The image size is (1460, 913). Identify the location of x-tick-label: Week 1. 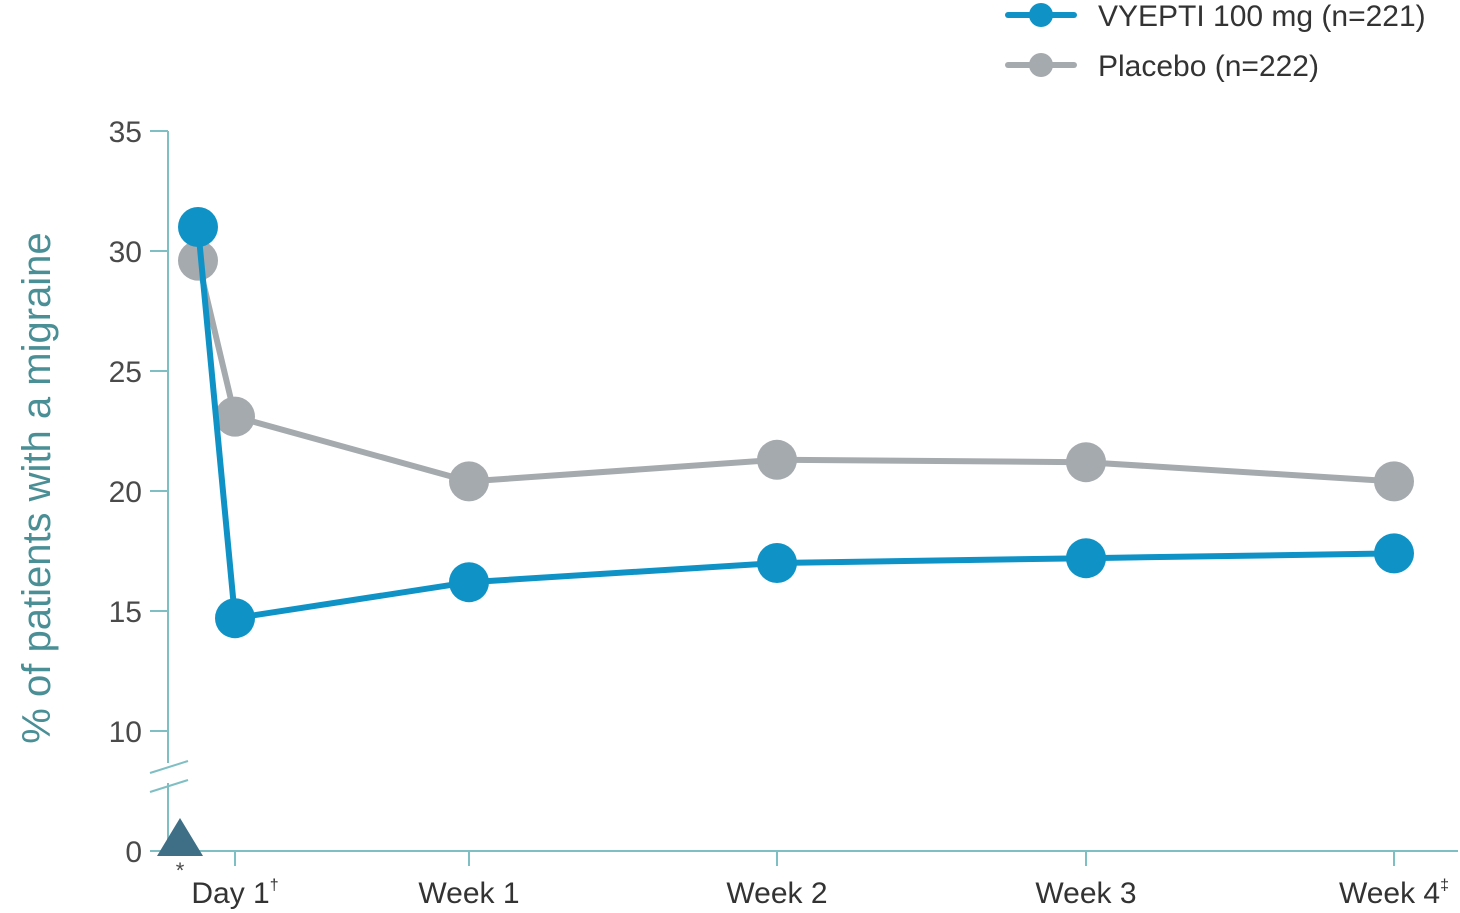
(468, 893).